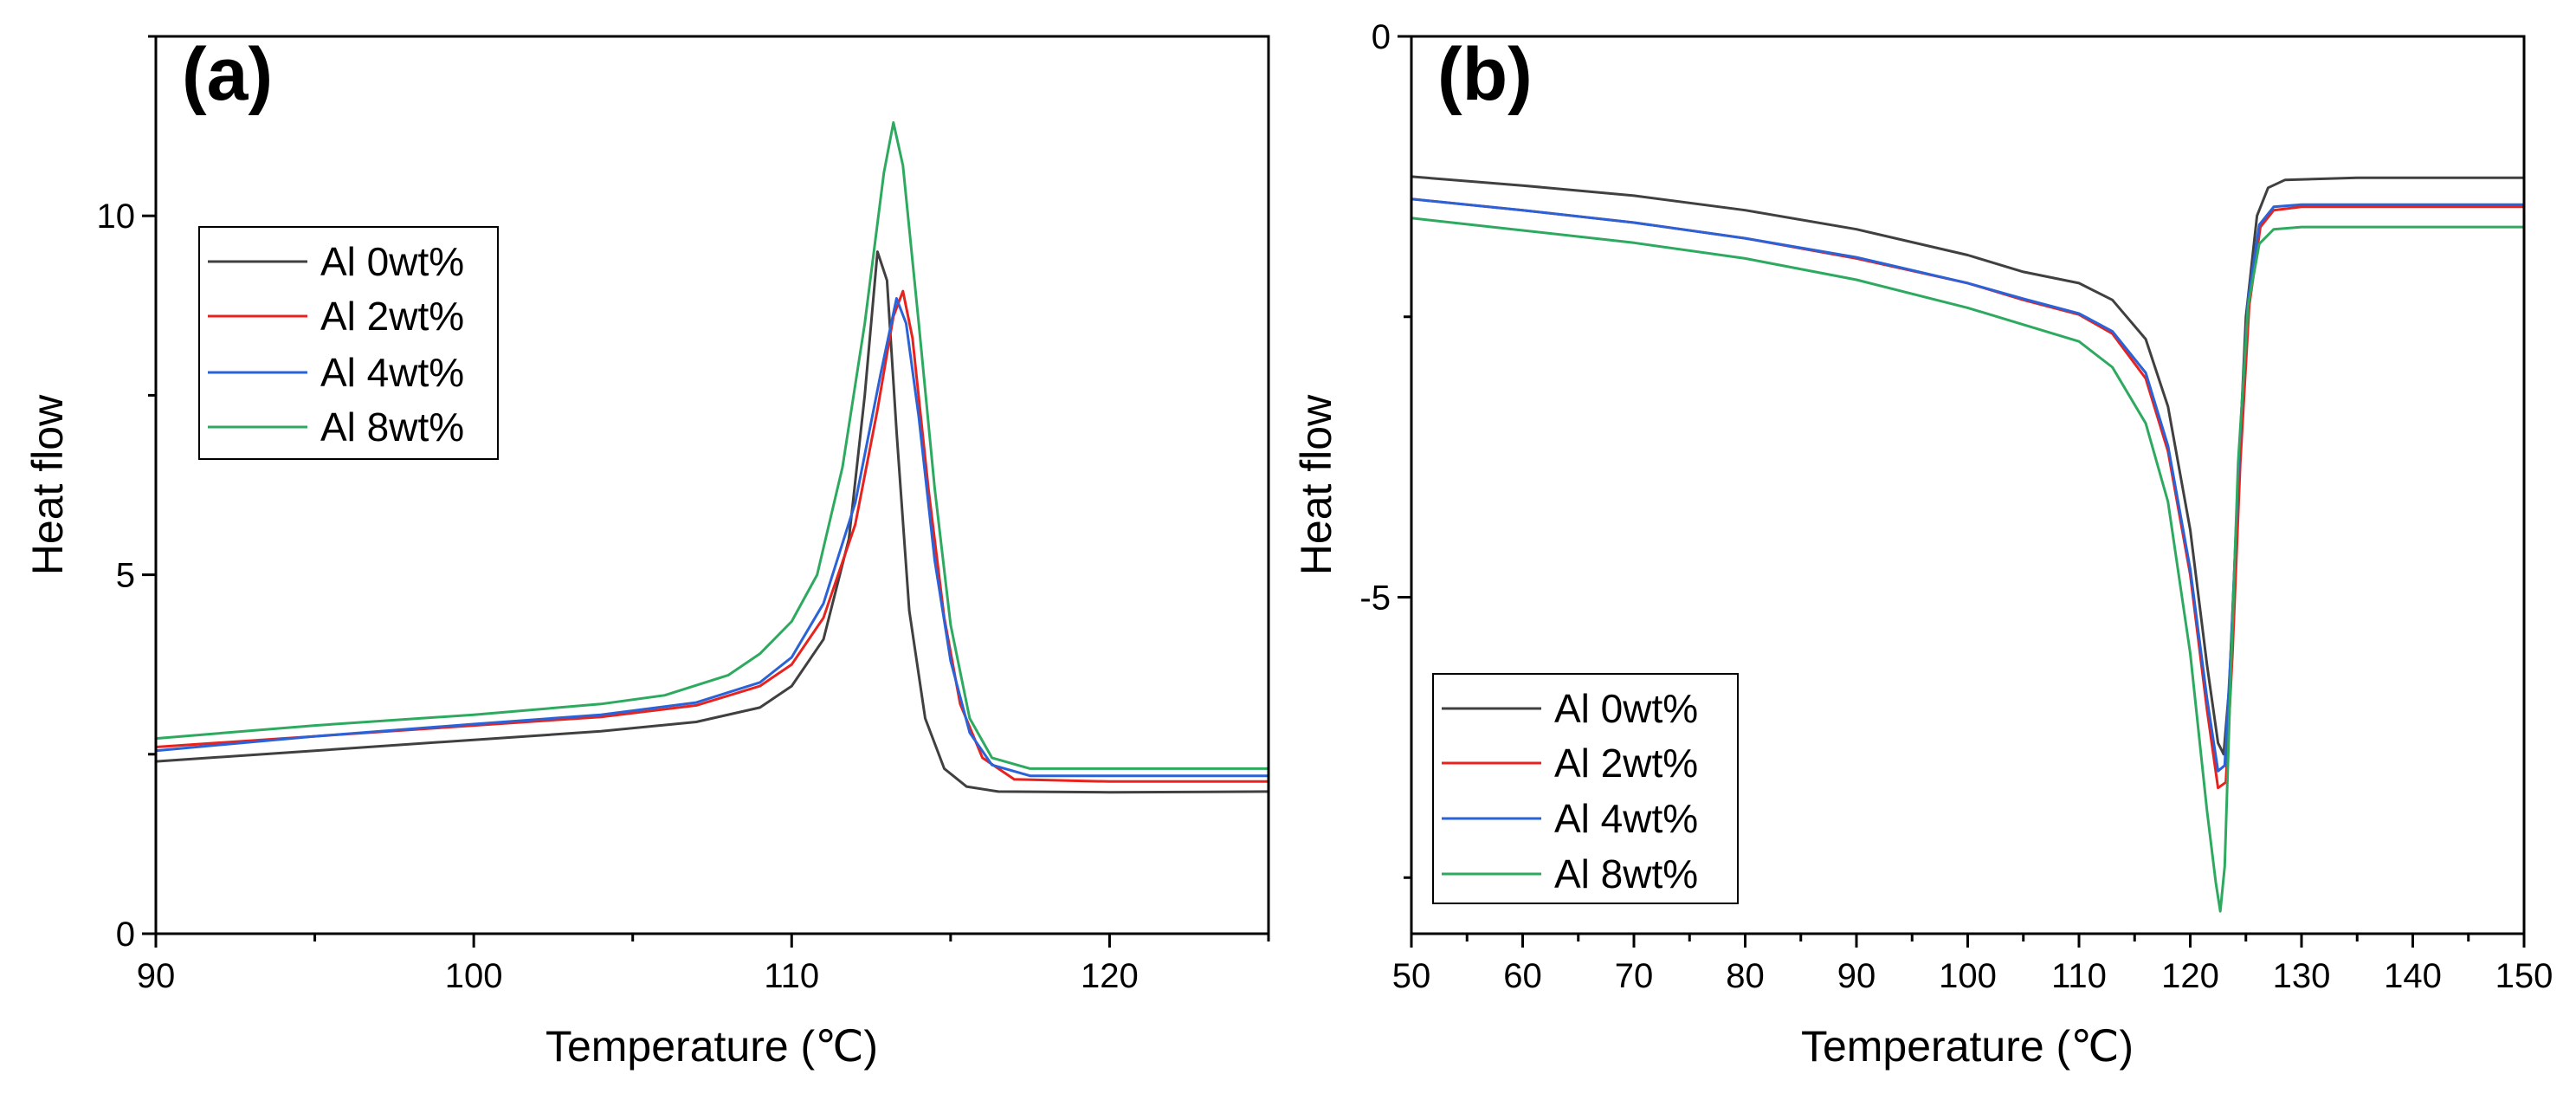  I want to click on panel-a-legend-label-0: Al 0wt%, so click(392, 261).